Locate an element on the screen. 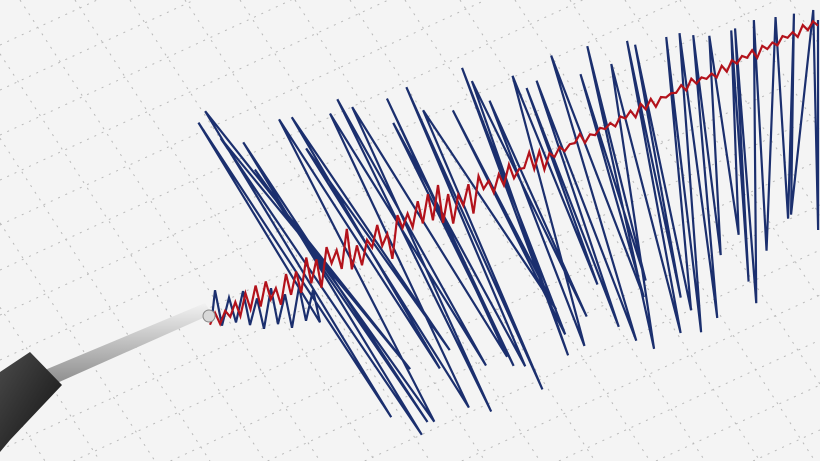  stylus-body is located at coordinates (31, 402).